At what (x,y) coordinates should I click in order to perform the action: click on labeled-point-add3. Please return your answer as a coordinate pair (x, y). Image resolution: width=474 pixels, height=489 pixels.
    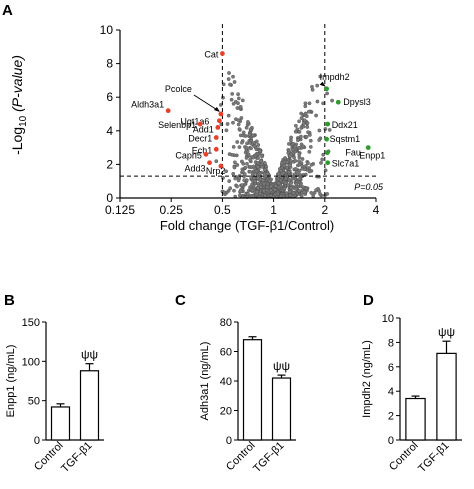
    Looking at the image, I should click on (209, 163).